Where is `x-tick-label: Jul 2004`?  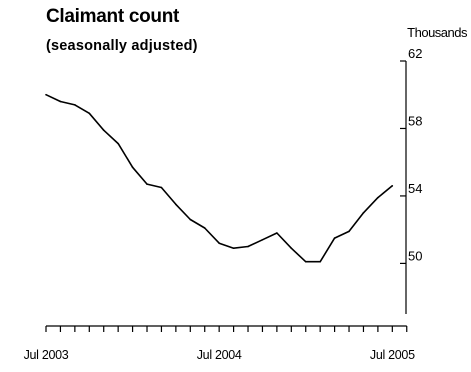
x-tick-label: Jul 2004 is located at coordinates (219, 355).